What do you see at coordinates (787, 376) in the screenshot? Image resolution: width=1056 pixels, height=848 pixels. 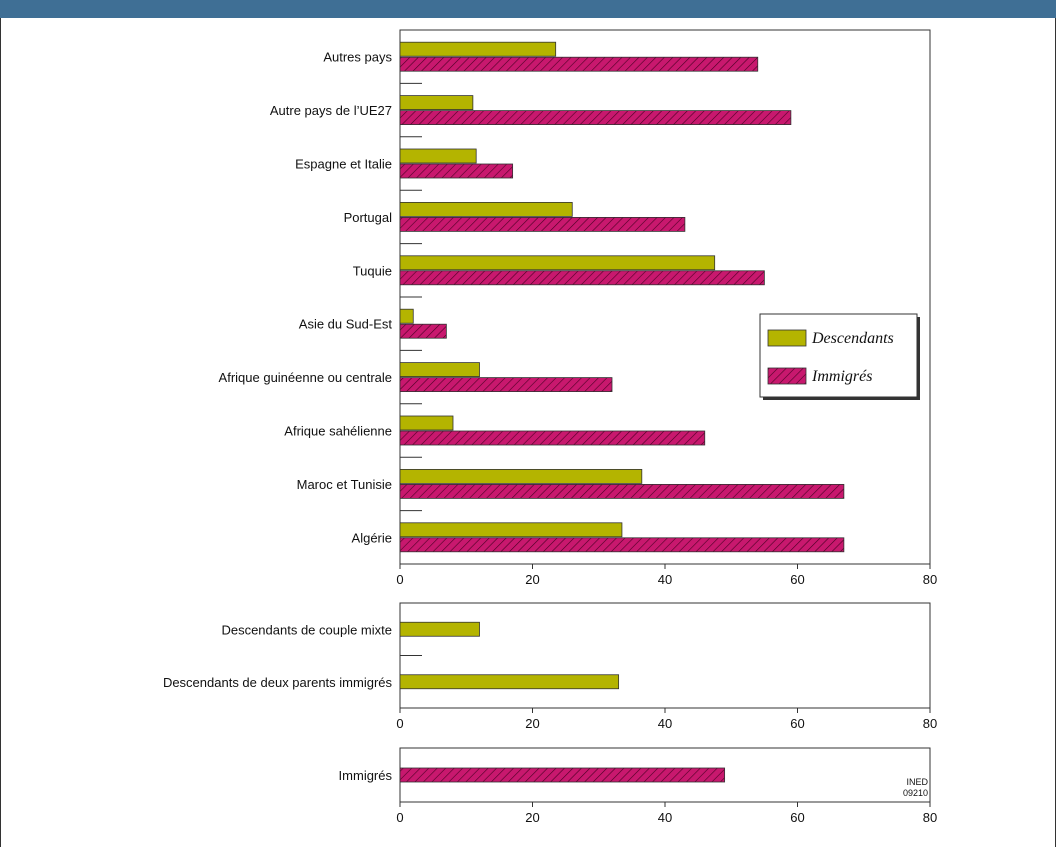 I see `legend-swatch-immigres` at bounding box center [787, 376].